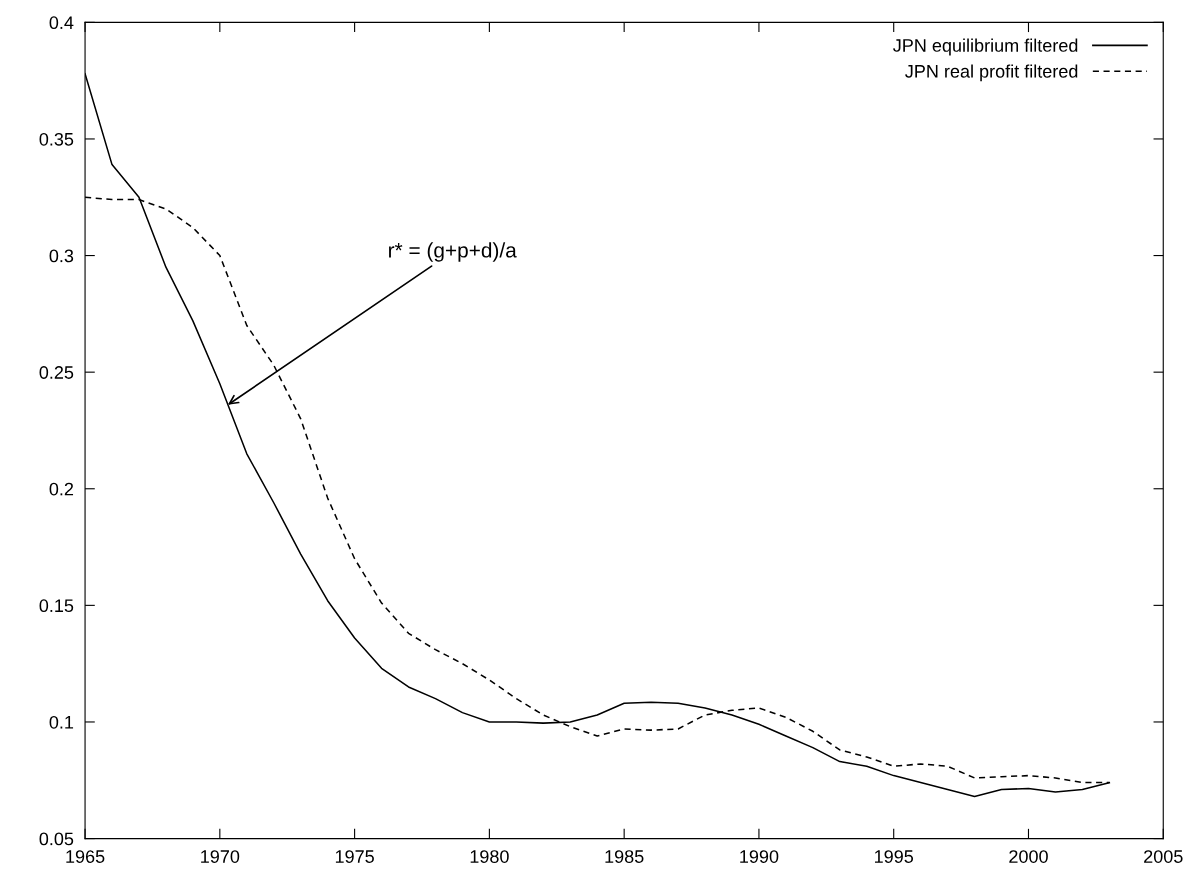 The width and height of the screenshot is (1198, 894). Describe the element at coordinates (56, 839) in the screenshot. I see `y-tick-label: 0.05` at that location.